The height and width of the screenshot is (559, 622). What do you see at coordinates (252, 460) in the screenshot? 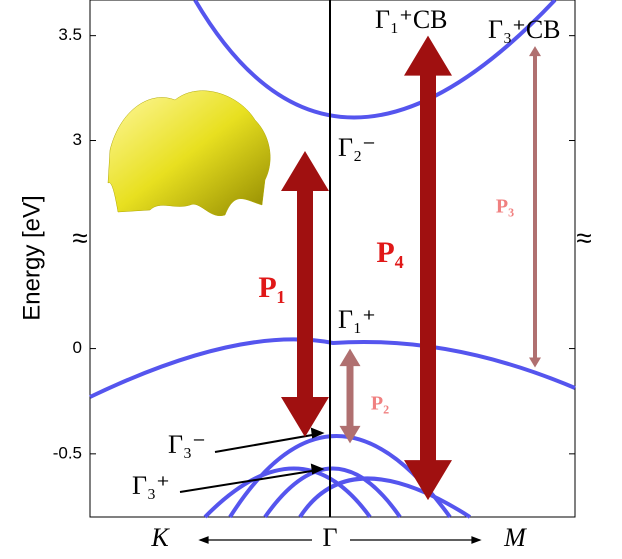
I see `pointer-arrows` at bounding box center [252, 460].